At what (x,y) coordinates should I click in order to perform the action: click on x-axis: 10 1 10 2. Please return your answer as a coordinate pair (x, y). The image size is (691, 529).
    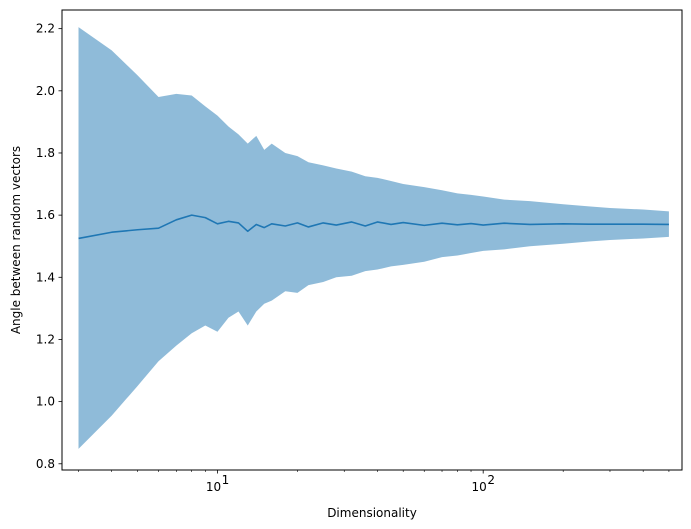
    Looking at the image, I should click on (374, 482).